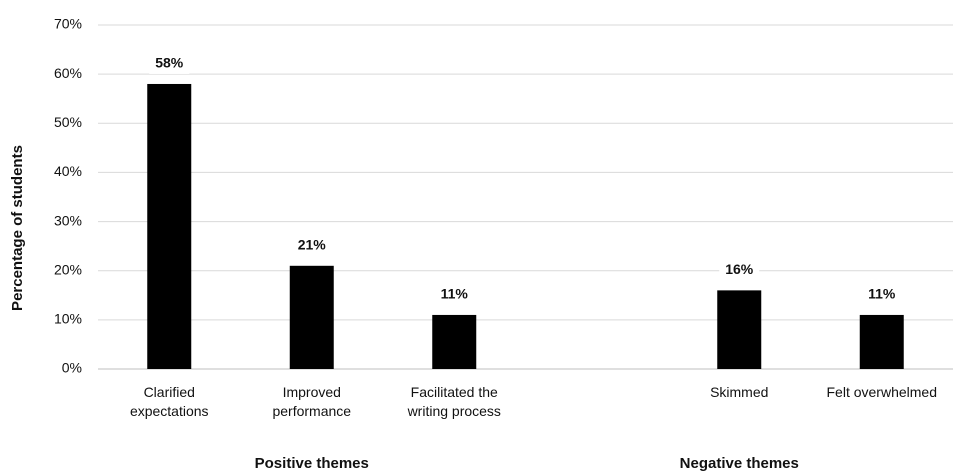 Image resolution: width=953 pixels, height=473 pixels. Describe the element at coordinates (169, 401) in the screenshot. I see `x-tick-label: Clarified expectations` at that location.